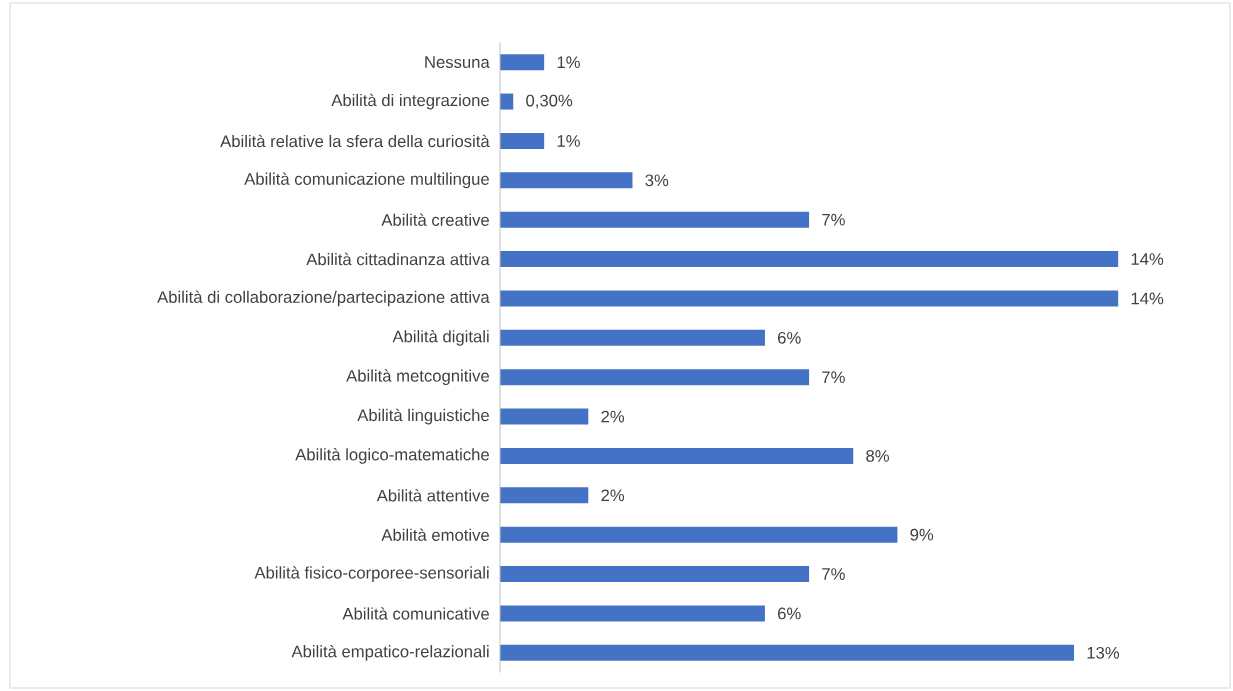 This screenshot has height=691, width=1233. What do you see at coordinates (398, 259) in the screenshot?
I see `y-tick-label: Abilità cittadinanza attiva` at bounding box center [398, 259].